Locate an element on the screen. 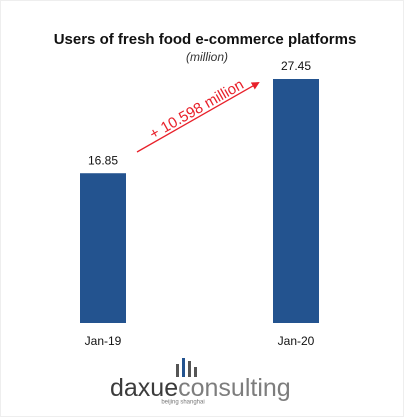 The height and width of the screenshot is (417, 404). logo-tagline: beijing shanghai is located at coordinates (182, 403).